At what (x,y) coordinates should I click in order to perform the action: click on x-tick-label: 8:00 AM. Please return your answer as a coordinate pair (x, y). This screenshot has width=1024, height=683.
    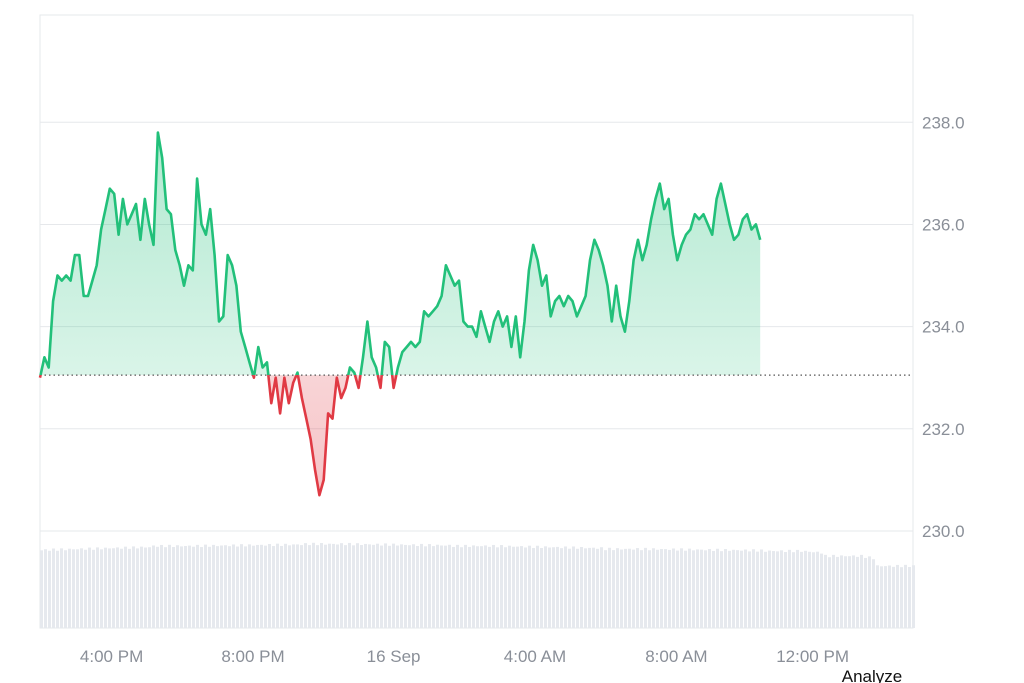
    Looking at the image, I should click on (676, 656).